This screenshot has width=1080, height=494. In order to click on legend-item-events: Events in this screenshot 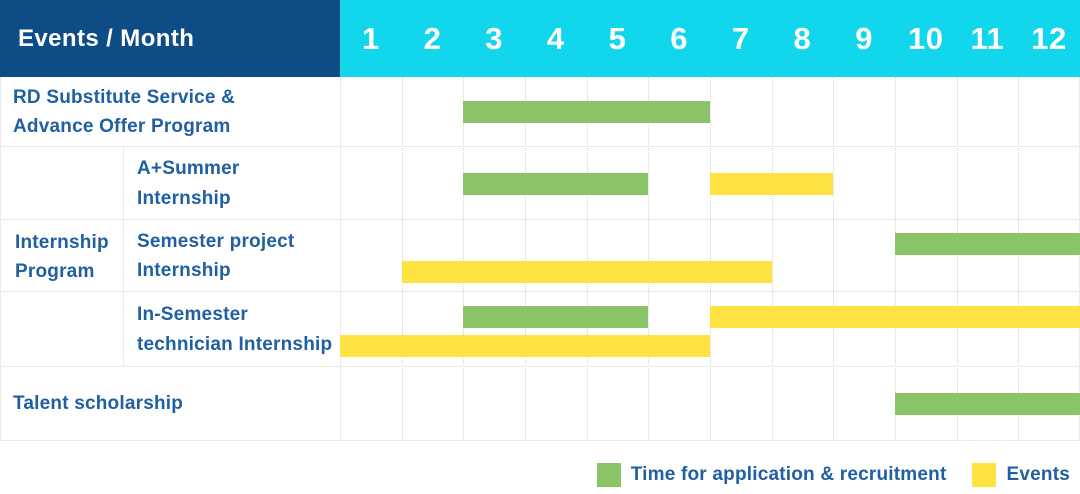, I will do `click(1021, 475)`.